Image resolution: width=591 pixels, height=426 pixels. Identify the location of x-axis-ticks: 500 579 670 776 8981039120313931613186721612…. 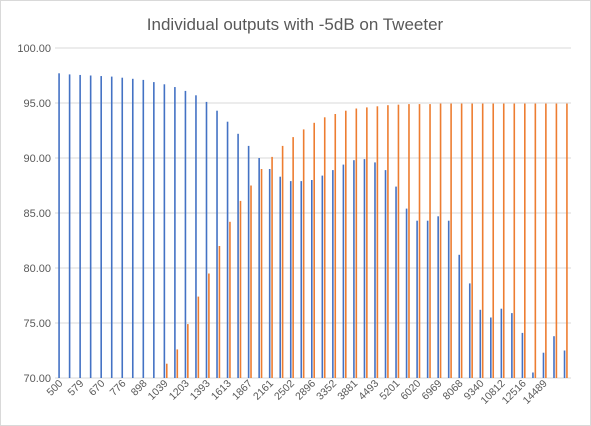
(297, 392).